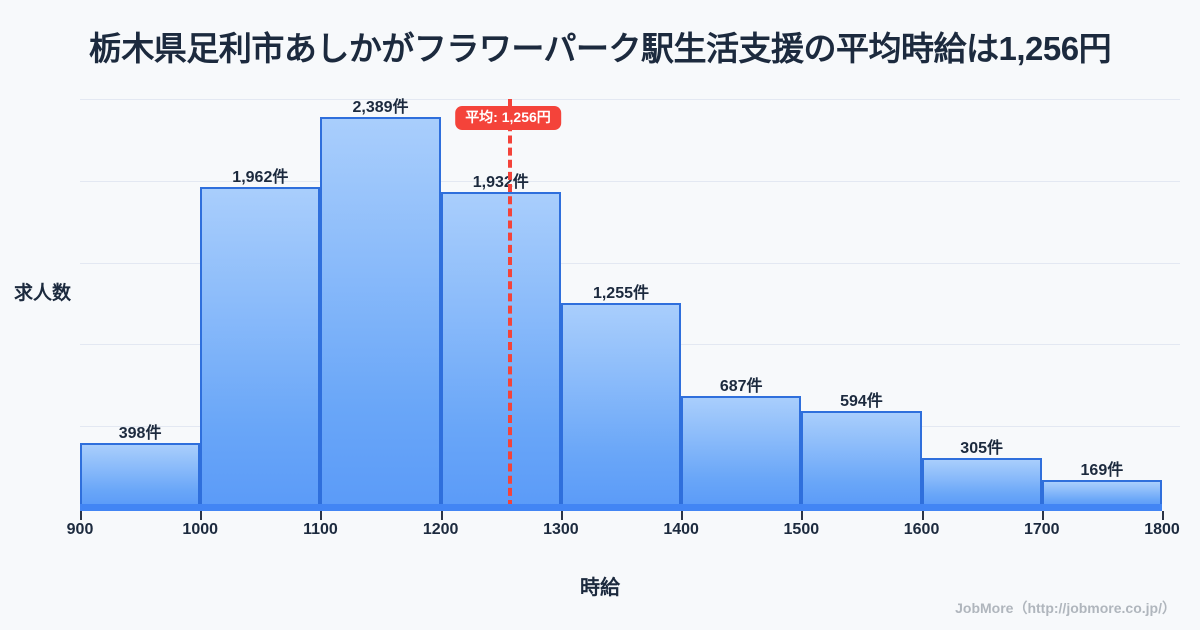 The width and height of the screenshot is (1200, 630). What do you see at coordinates (440, 529) in the screenshot?
I see `x-axis-tick-label: 1200` at bounding box center [440, 529].